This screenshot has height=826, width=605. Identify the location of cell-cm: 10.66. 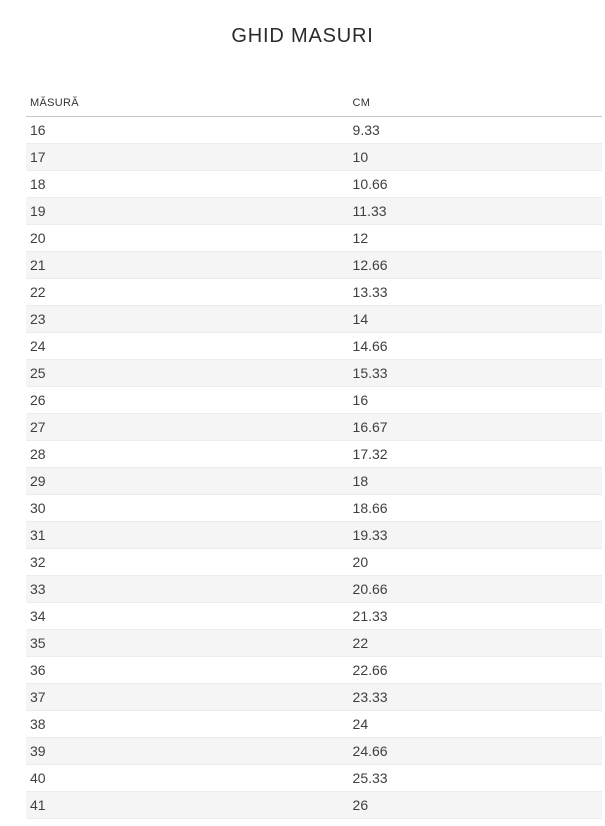
(475, 184).